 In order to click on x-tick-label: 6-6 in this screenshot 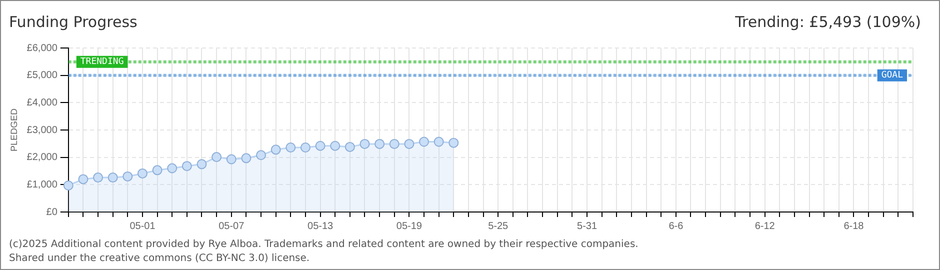, I will do `click(676, 226)`.